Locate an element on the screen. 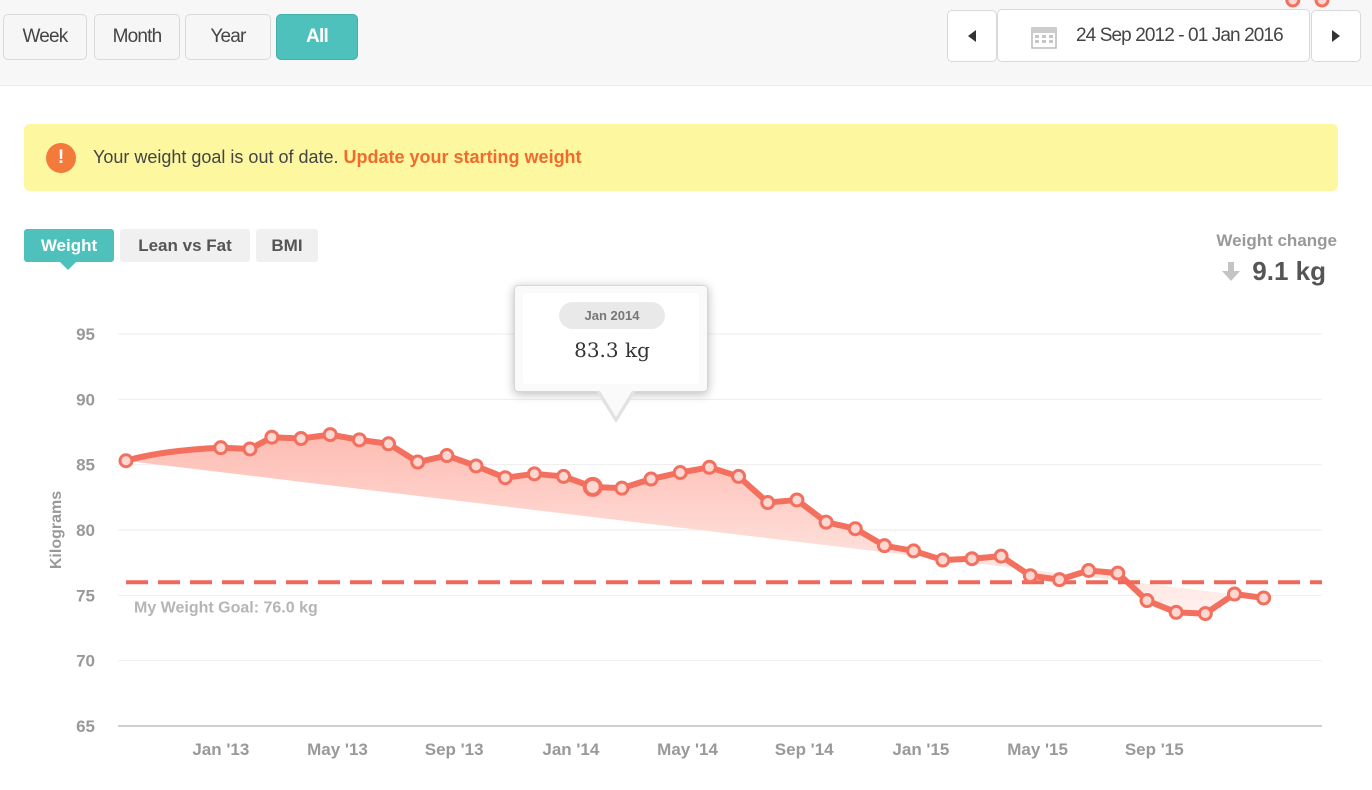  data-tooltip: Jan 2014 83.3 kg is located at coordinates (611, 338).